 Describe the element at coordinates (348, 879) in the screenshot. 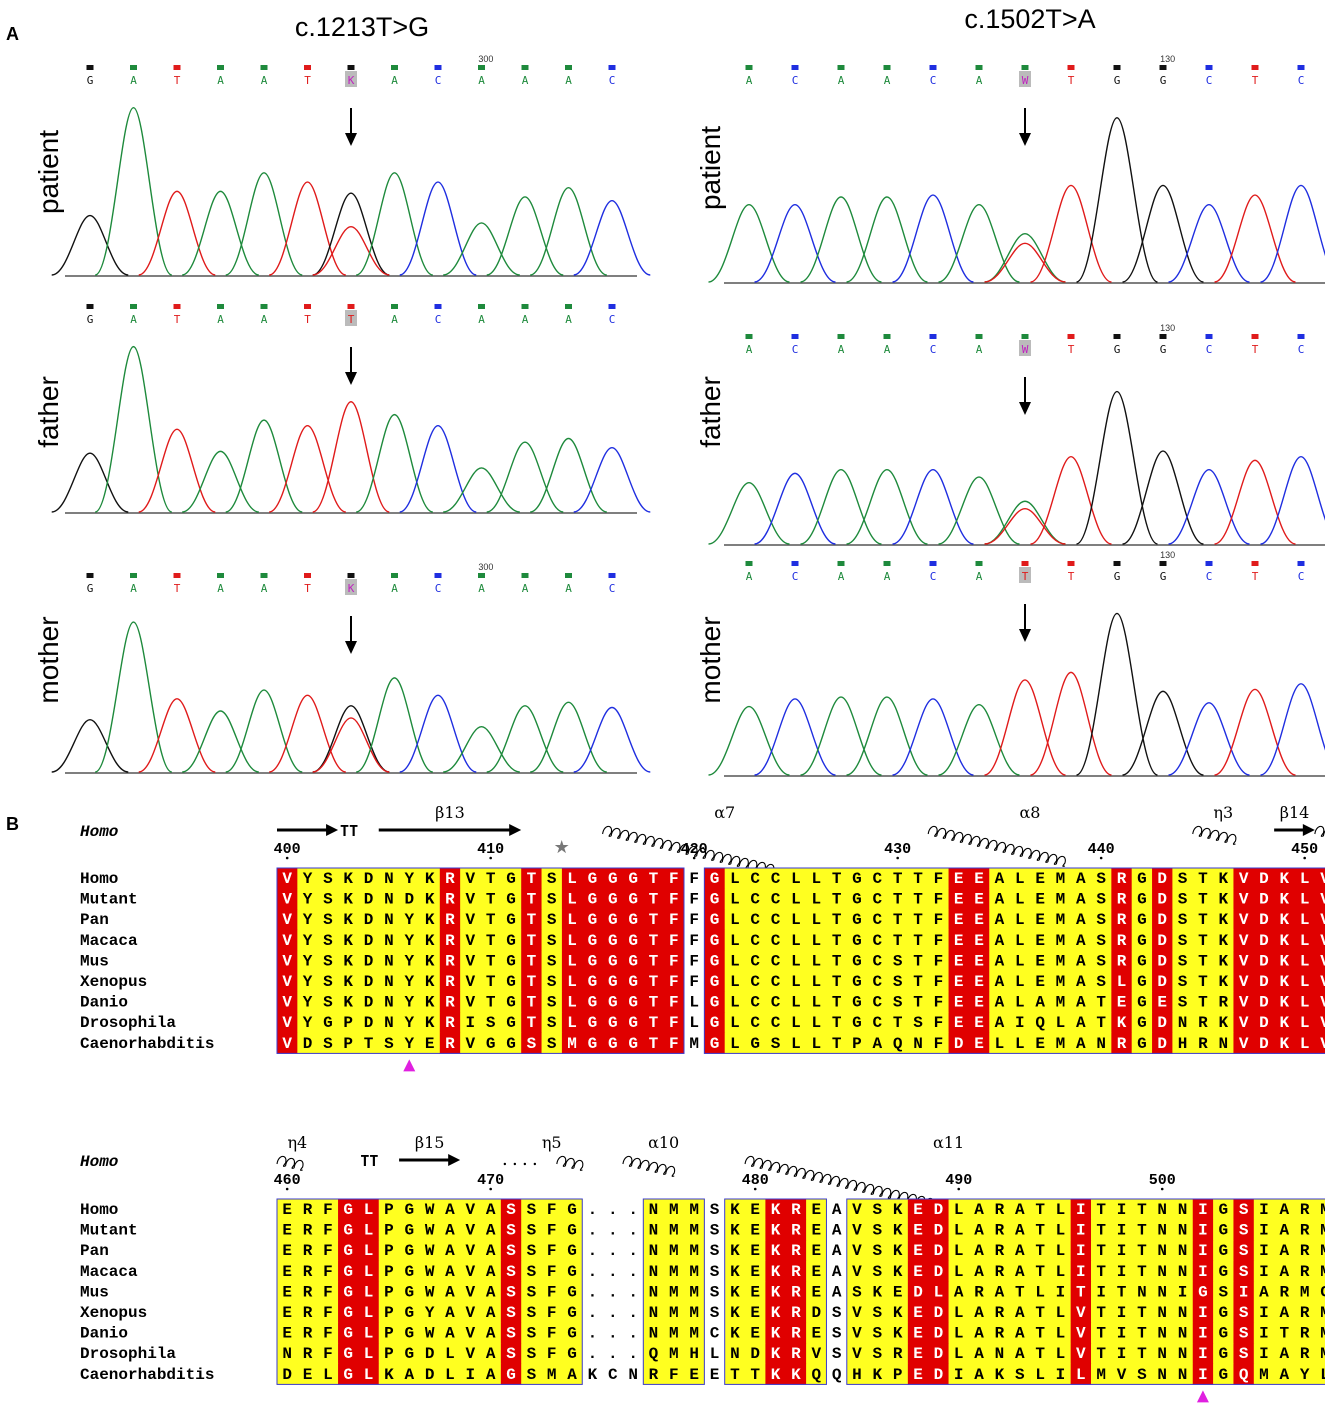

I see `residue: K` at that location.